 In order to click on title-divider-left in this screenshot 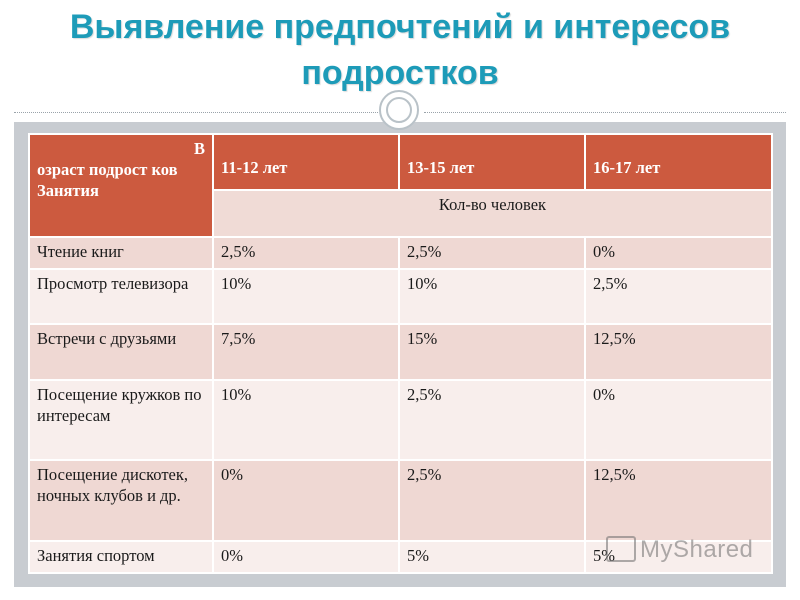, I will do `click(196, 112)`.